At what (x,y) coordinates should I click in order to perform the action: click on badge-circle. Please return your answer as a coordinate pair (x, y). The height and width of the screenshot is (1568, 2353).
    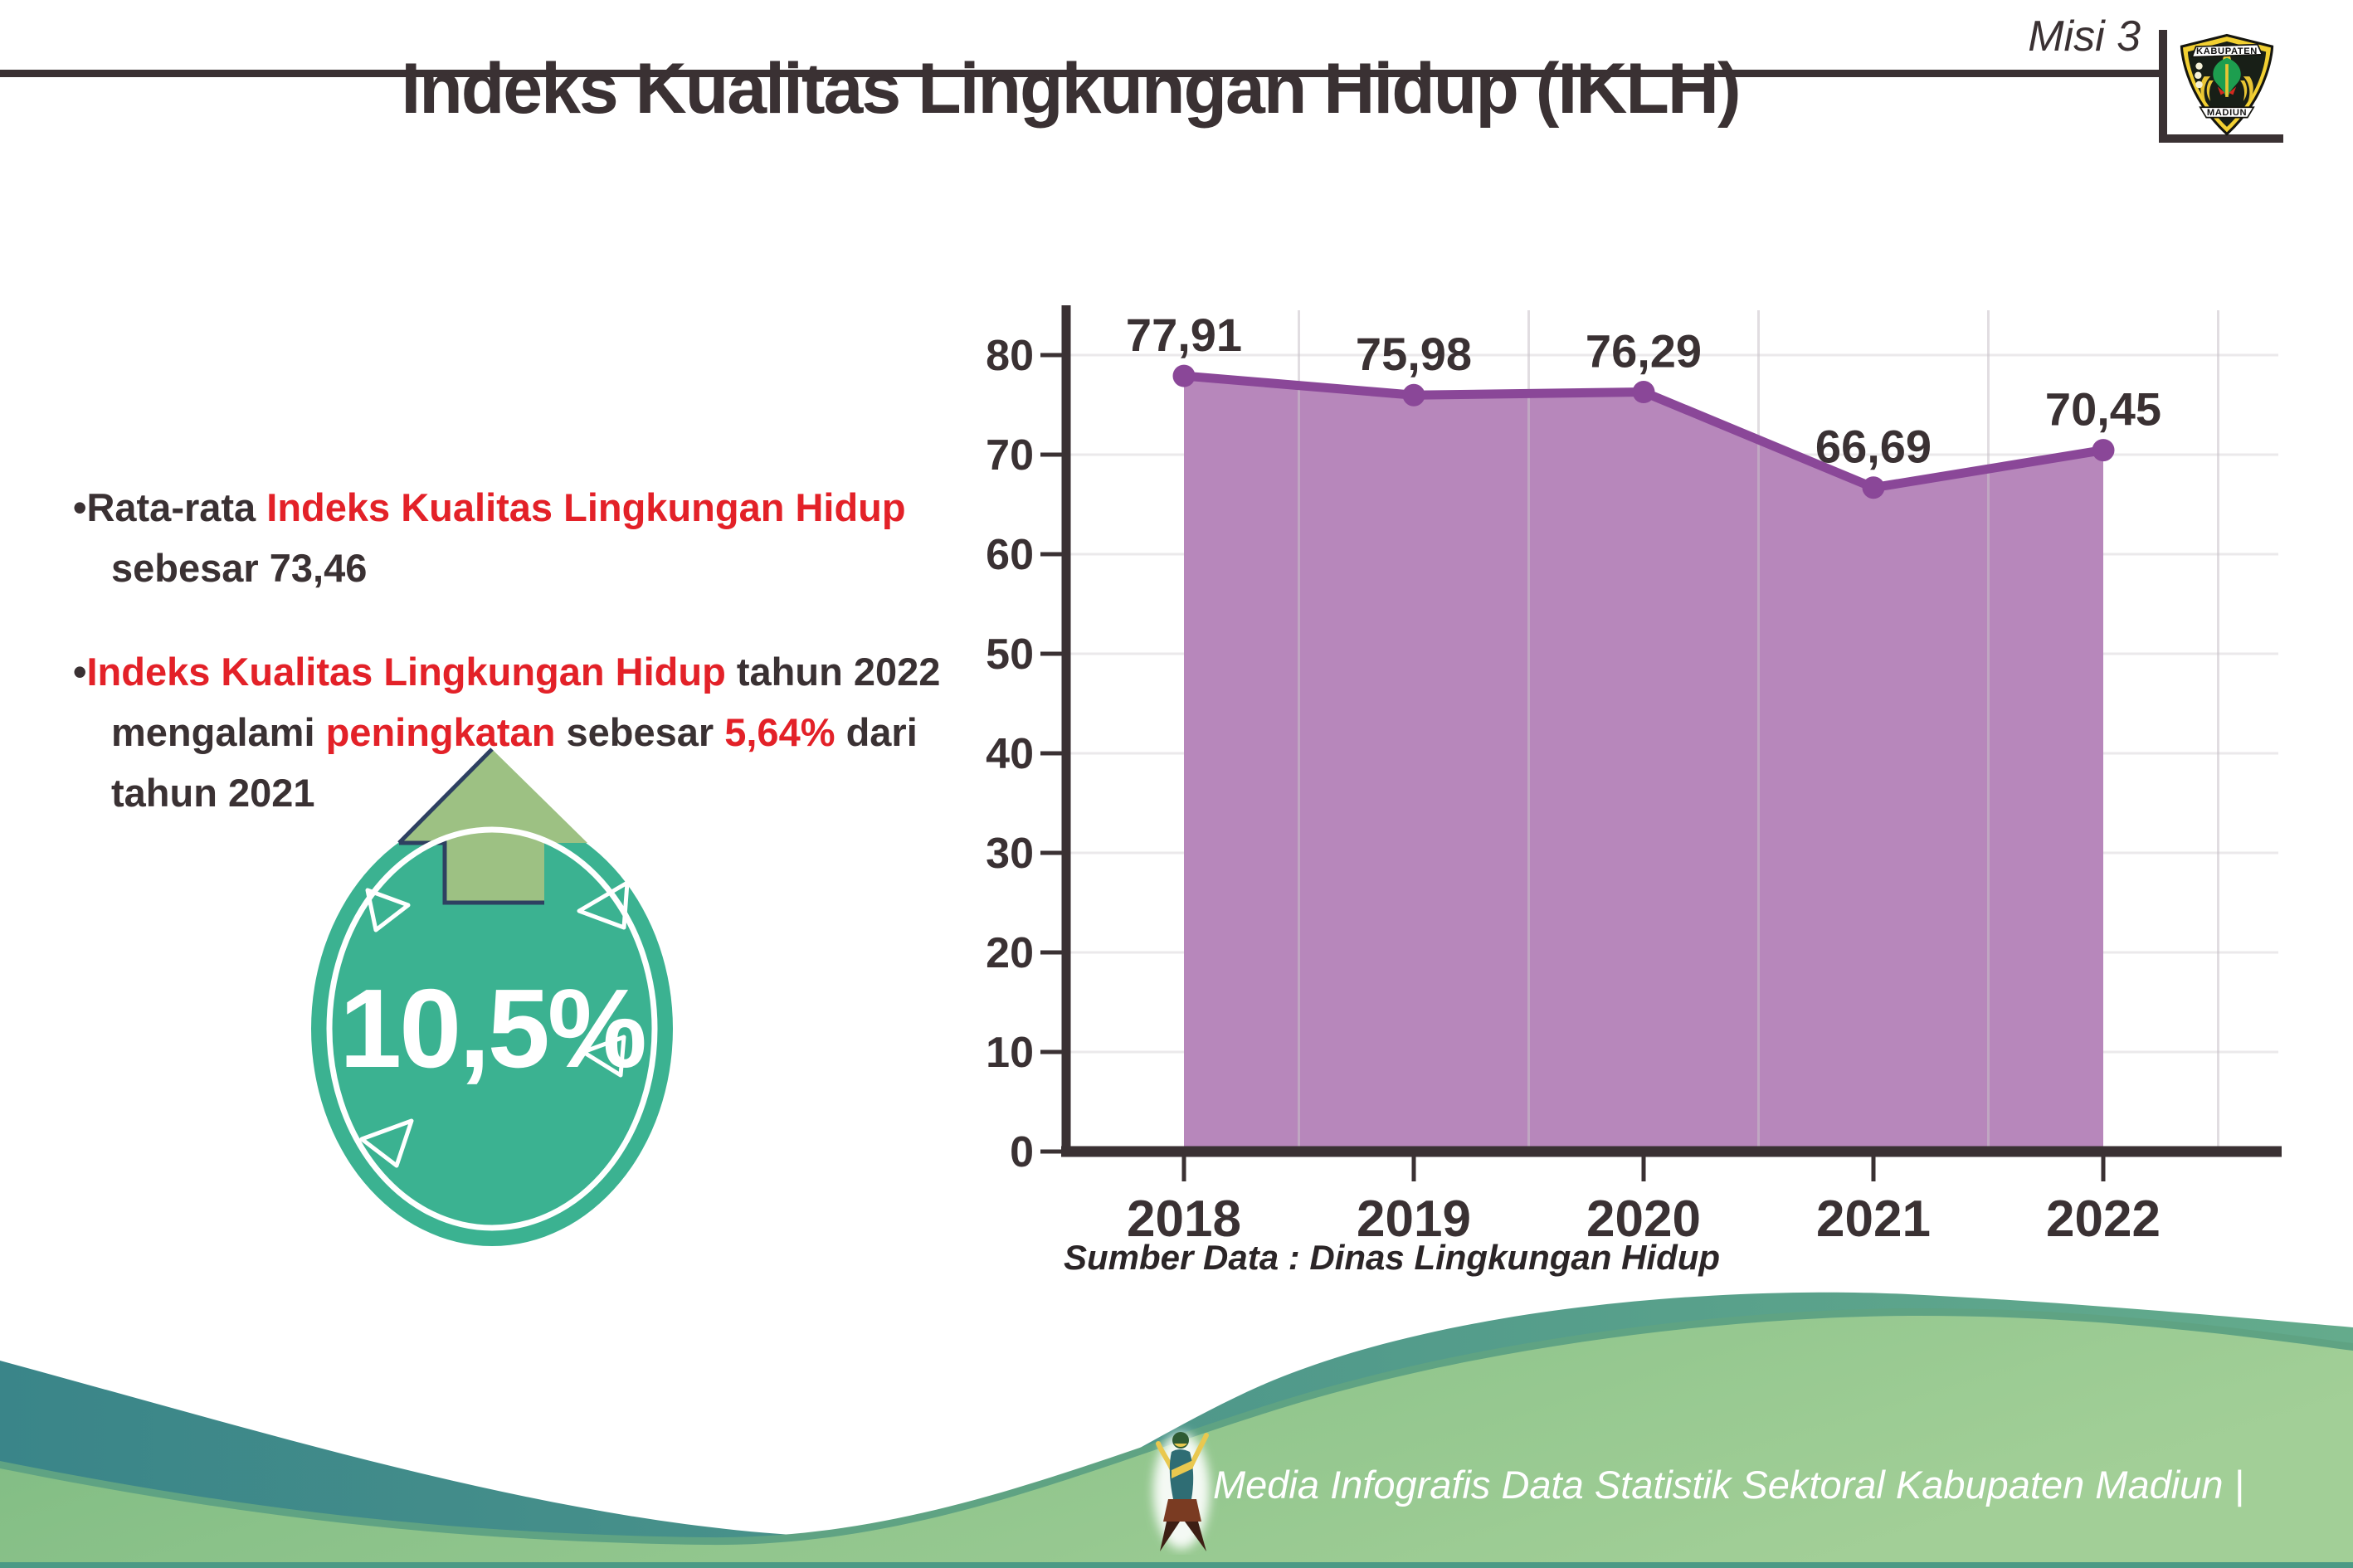
    Looking at the image, I should click on (492, 1028).